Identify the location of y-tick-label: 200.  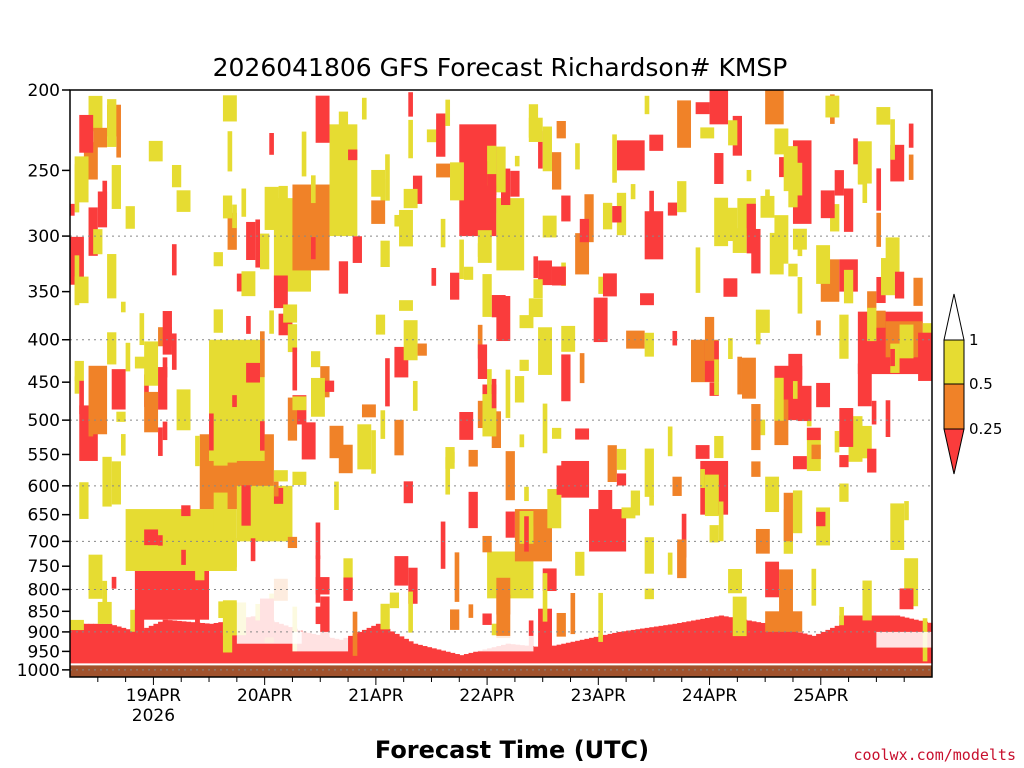
(44, 91).